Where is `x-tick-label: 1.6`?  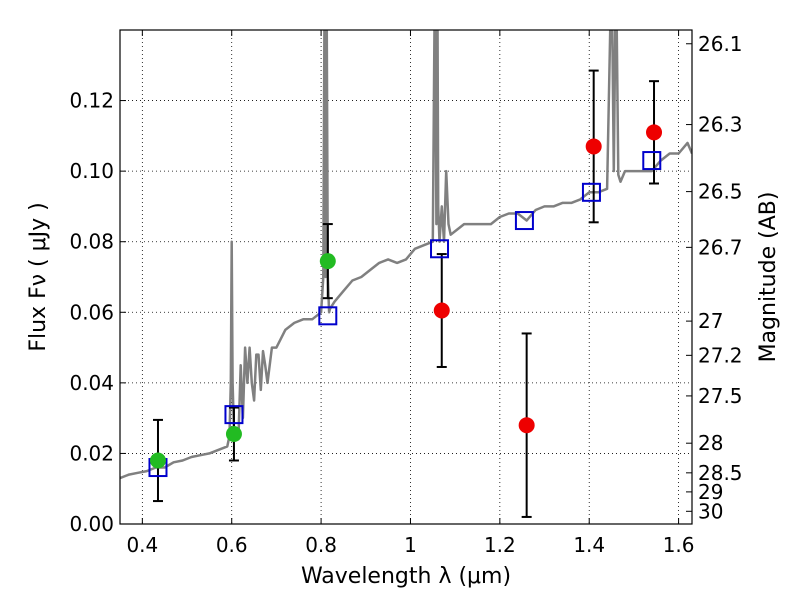
x-tick-label: 1.6 is located at coordinates (679, 545).